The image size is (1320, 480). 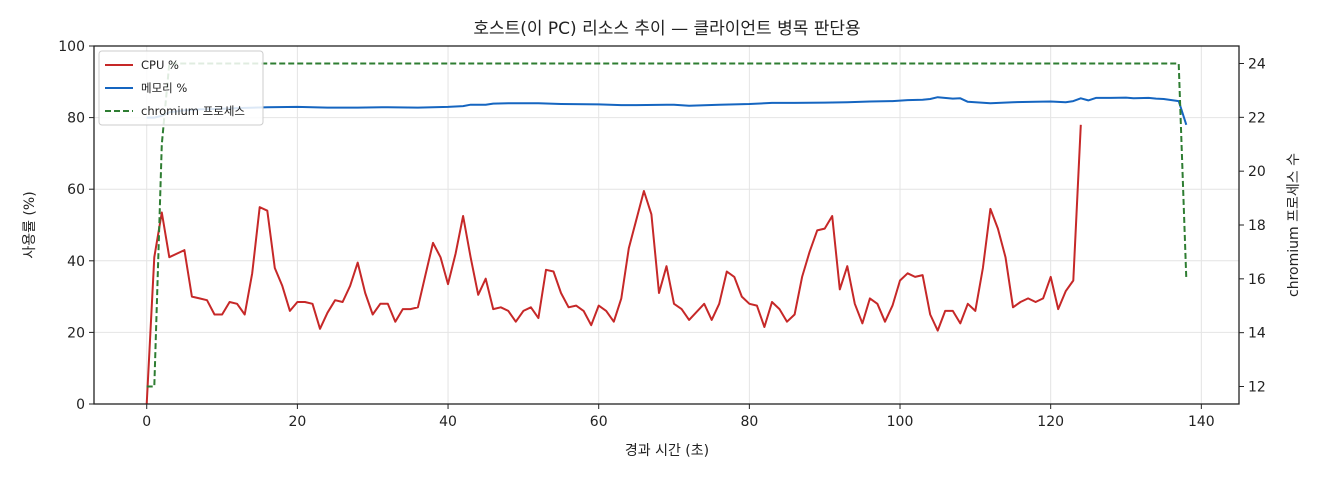 What do you see at coordinates (667, 111) in the screenshot?
I see `memory-series-line` at bounding box center [667, 111].